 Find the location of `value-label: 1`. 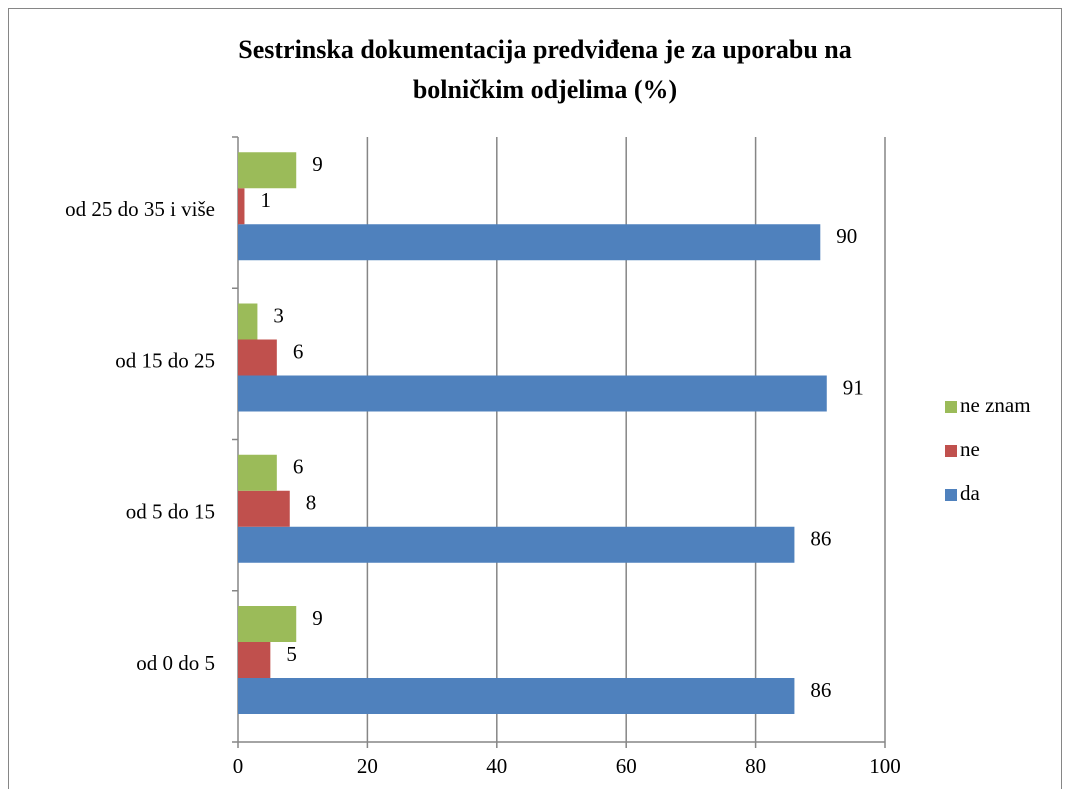

value-label: 1 is located at coordinates (265, 200).